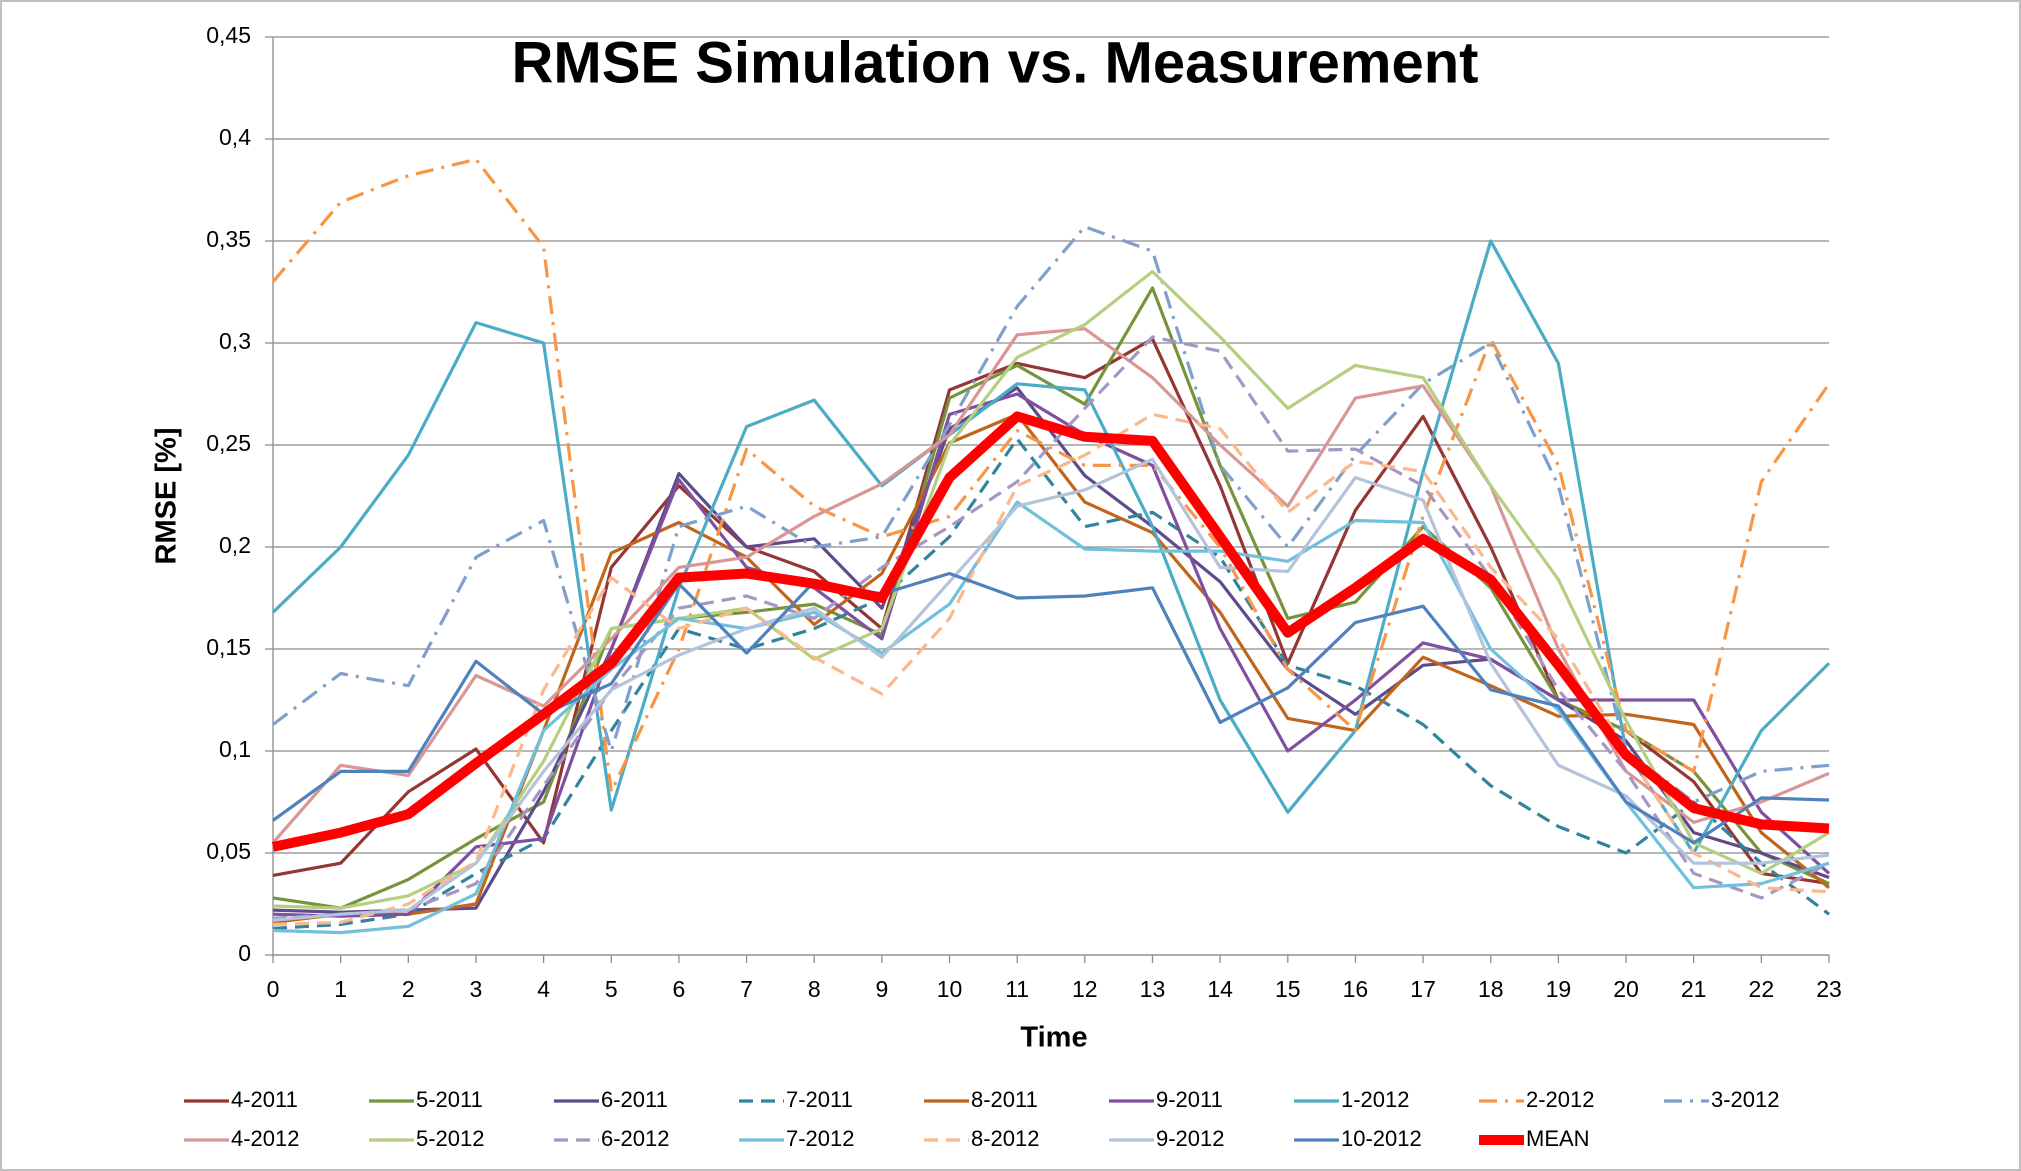 This screenshot has height=1171, width=2021. Describe the element at coordinates (1694, 989) in the screenshot. I see `x-tick-label: 21` at that location.